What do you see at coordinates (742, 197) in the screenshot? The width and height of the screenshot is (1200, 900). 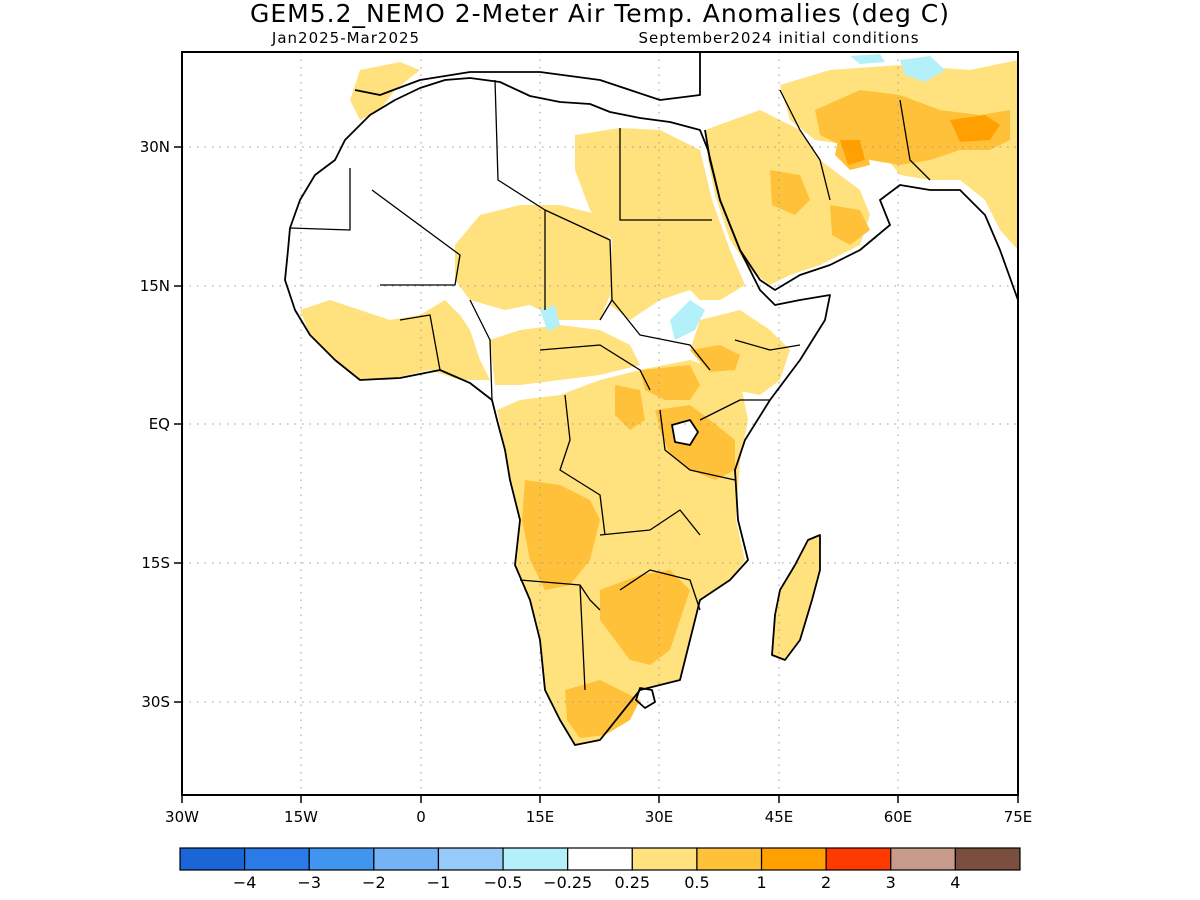 I see `anomaly-cool` at bounding box center [742, 197].